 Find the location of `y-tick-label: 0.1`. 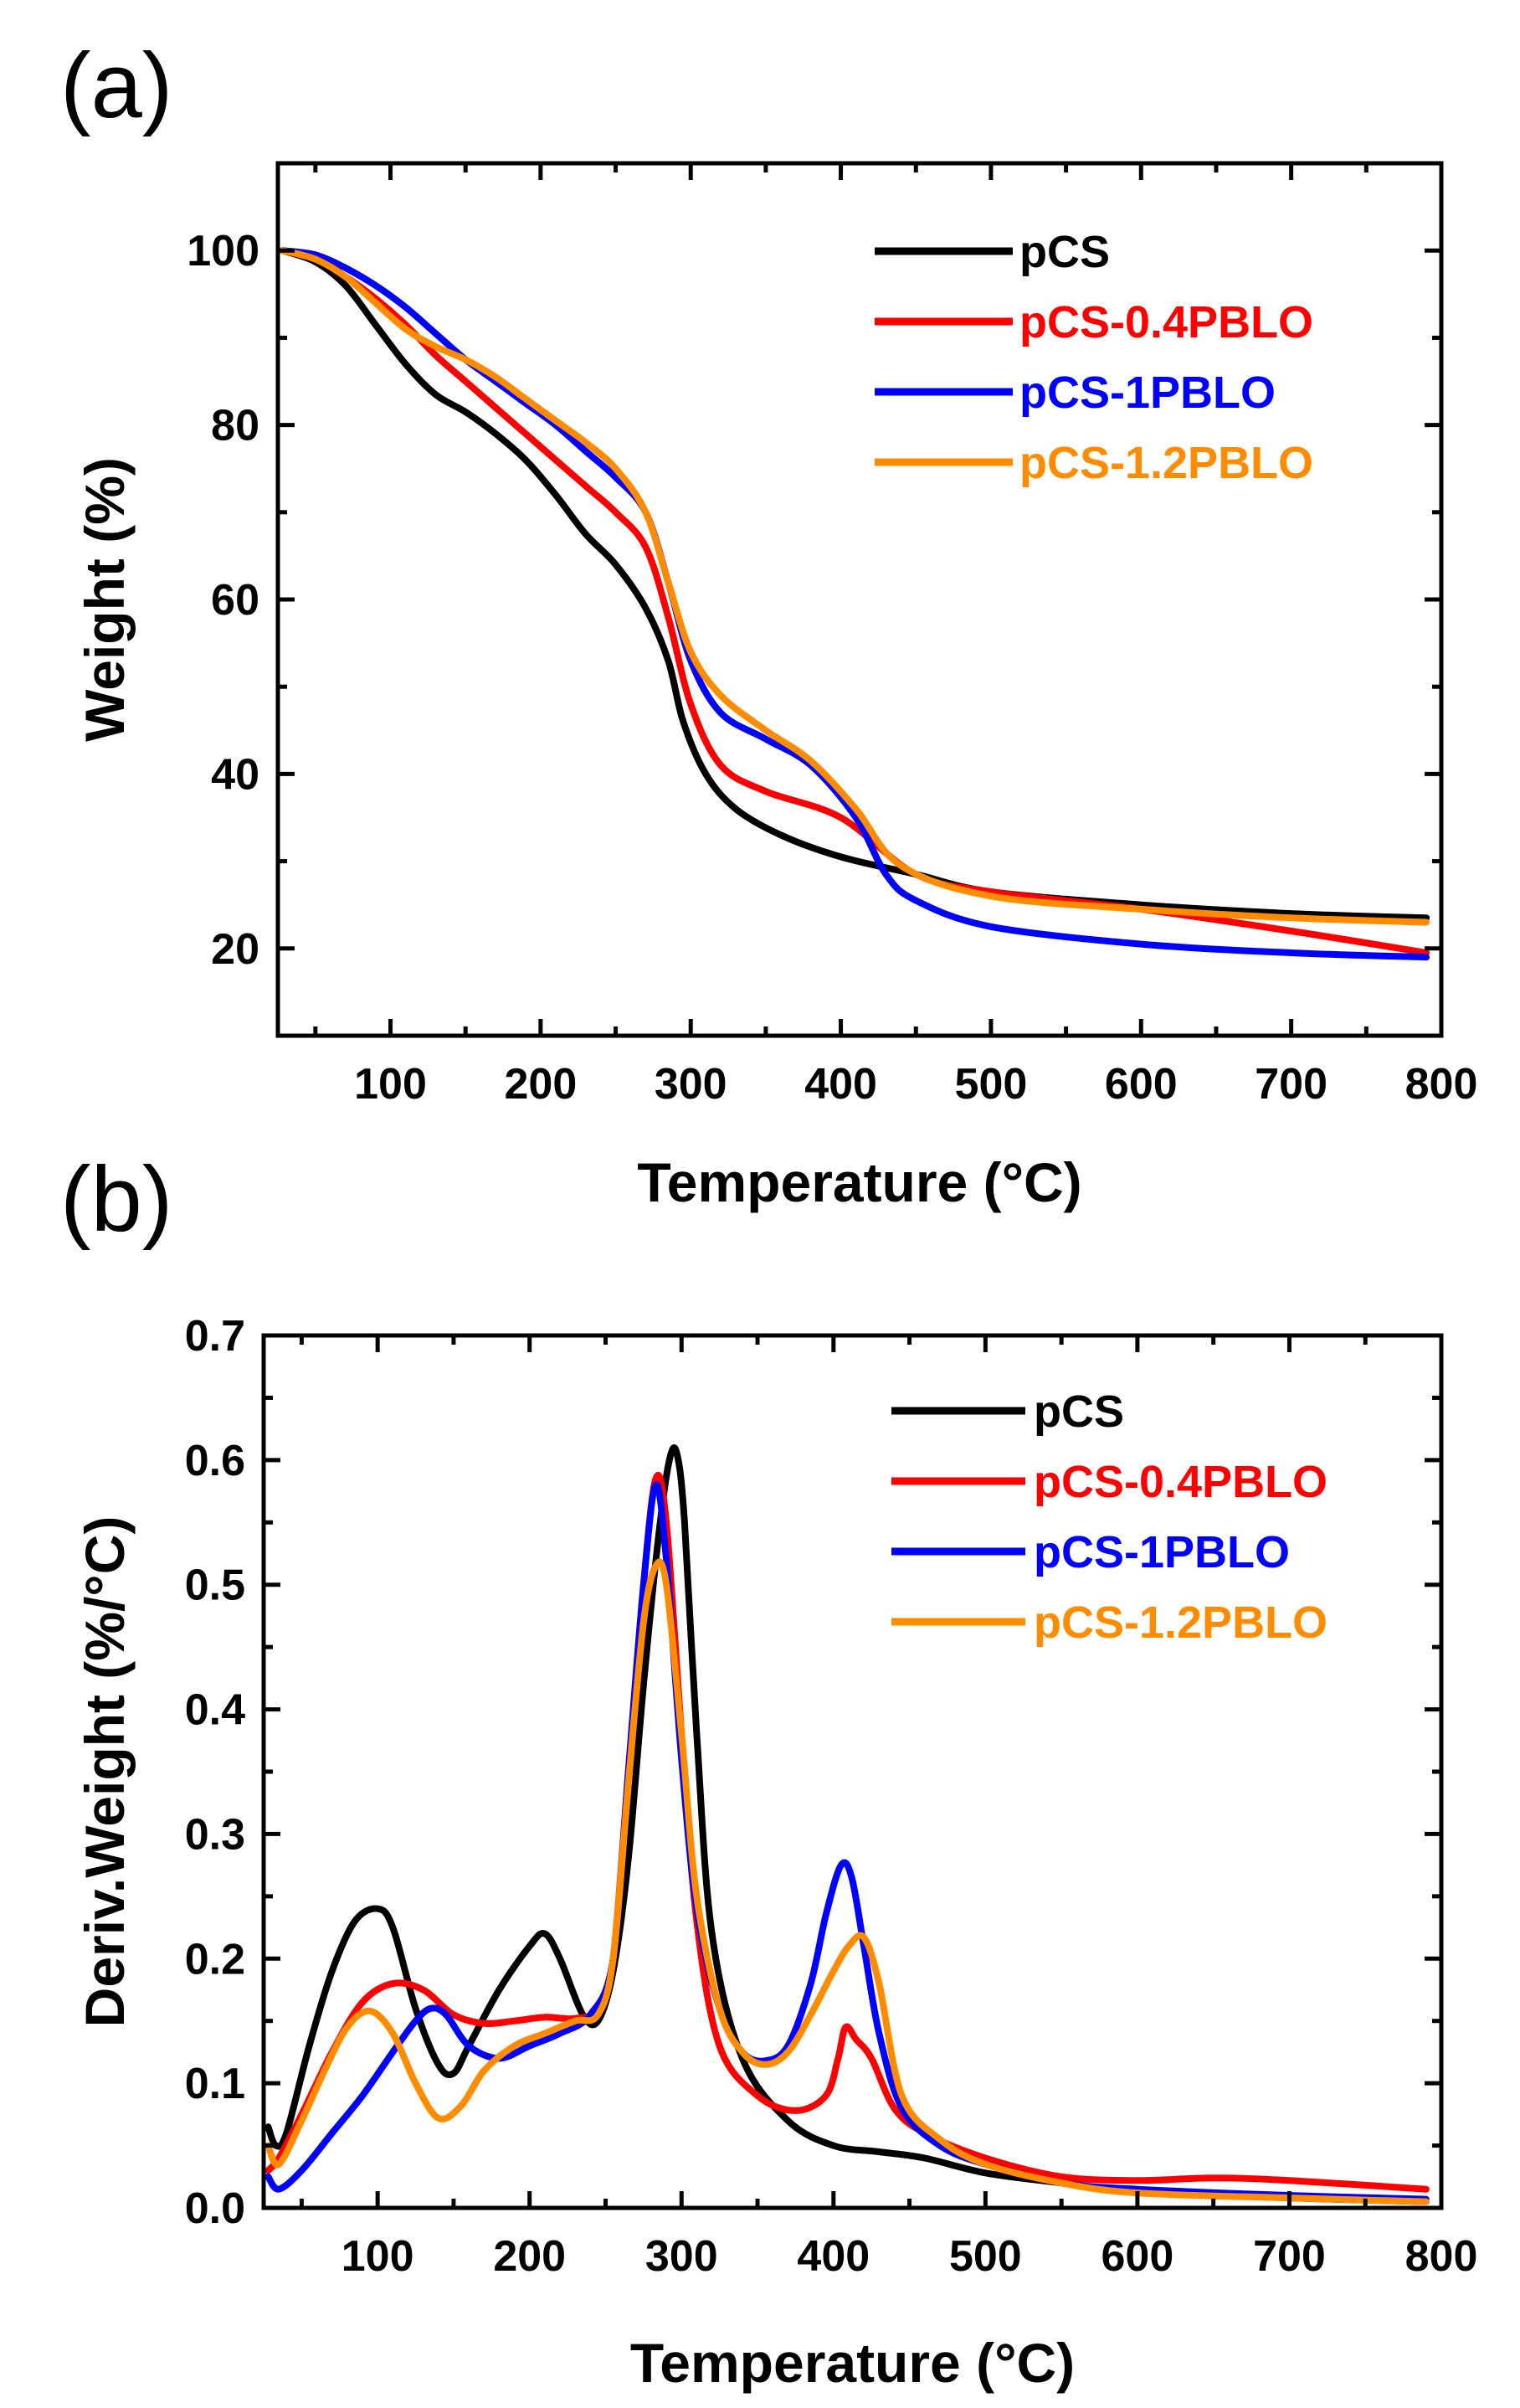

y-tick-label: 0.1 is located at coordinates (215, 2084).